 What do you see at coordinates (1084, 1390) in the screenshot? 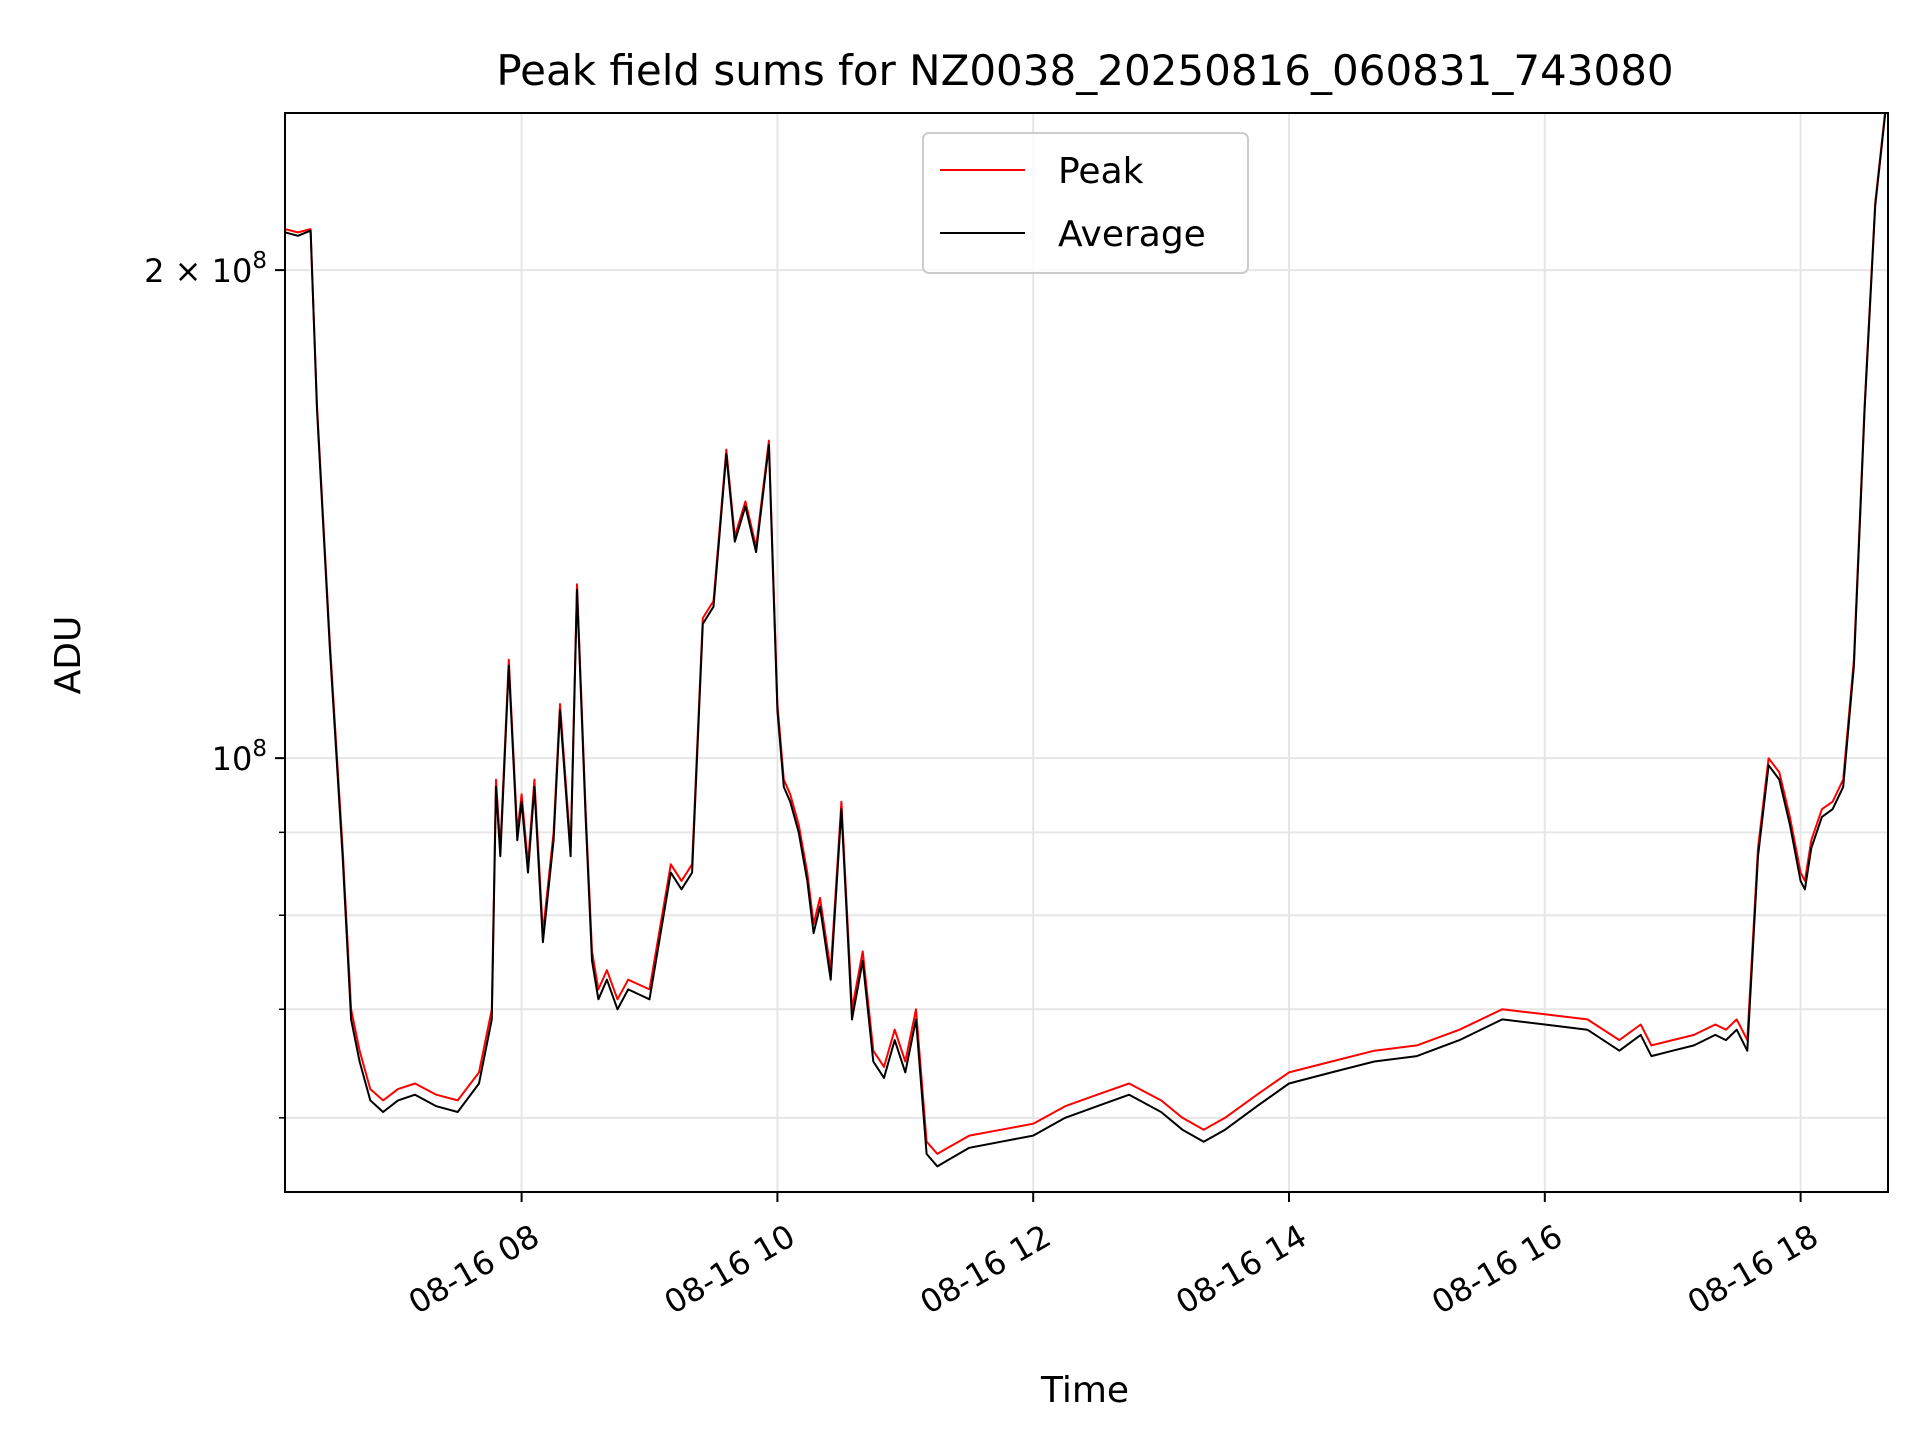
I see `x-axis-label: Time` at bounding box center [1084, 1390].